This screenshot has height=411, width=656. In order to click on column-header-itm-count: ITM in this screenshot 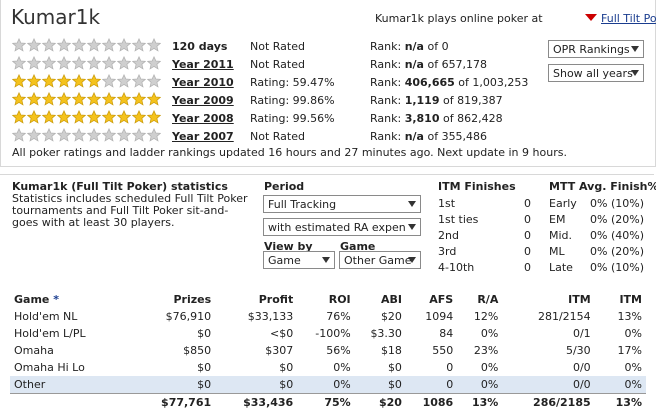, I will do `click(548, 299)`.